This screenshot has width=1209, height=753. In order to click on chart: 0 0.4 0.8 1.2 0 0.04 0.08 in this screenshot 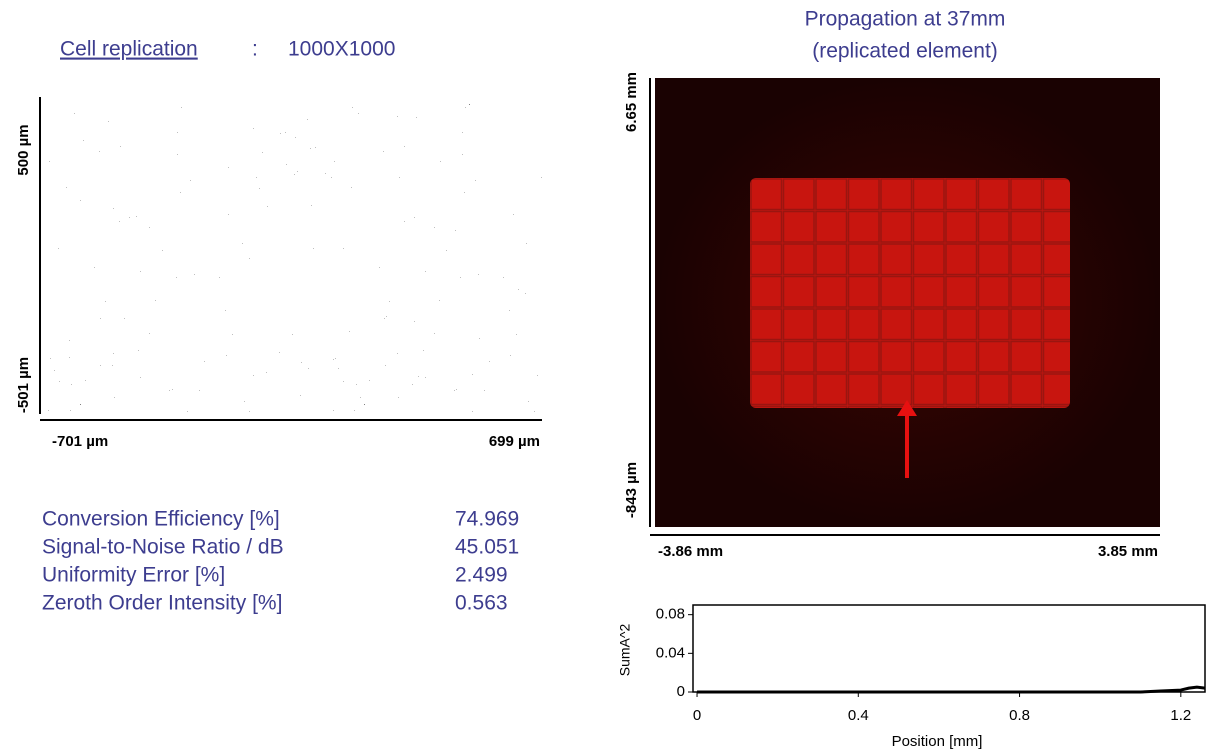, I will do `click(931, 665)`.